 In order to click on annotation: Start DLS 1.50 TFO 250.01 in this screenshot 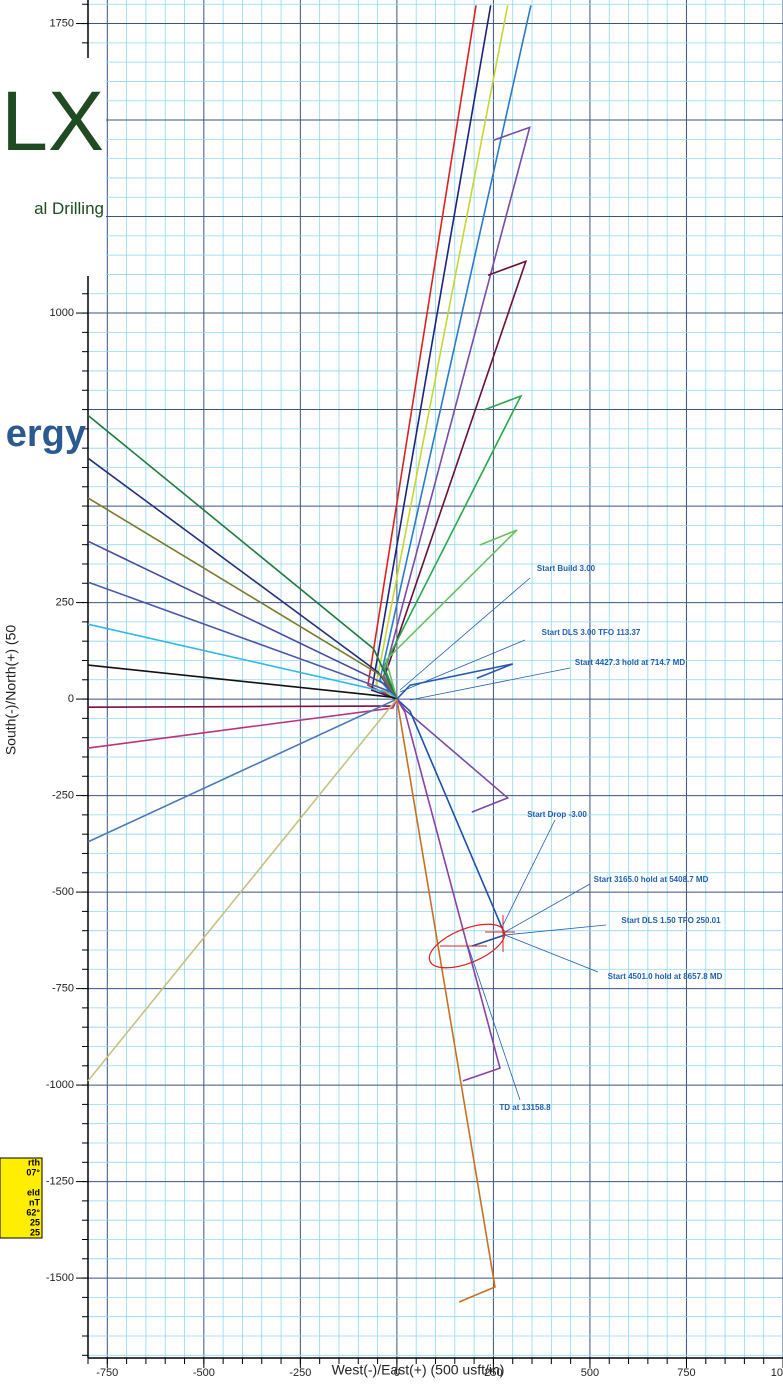, I will do `click(671, 920)`.